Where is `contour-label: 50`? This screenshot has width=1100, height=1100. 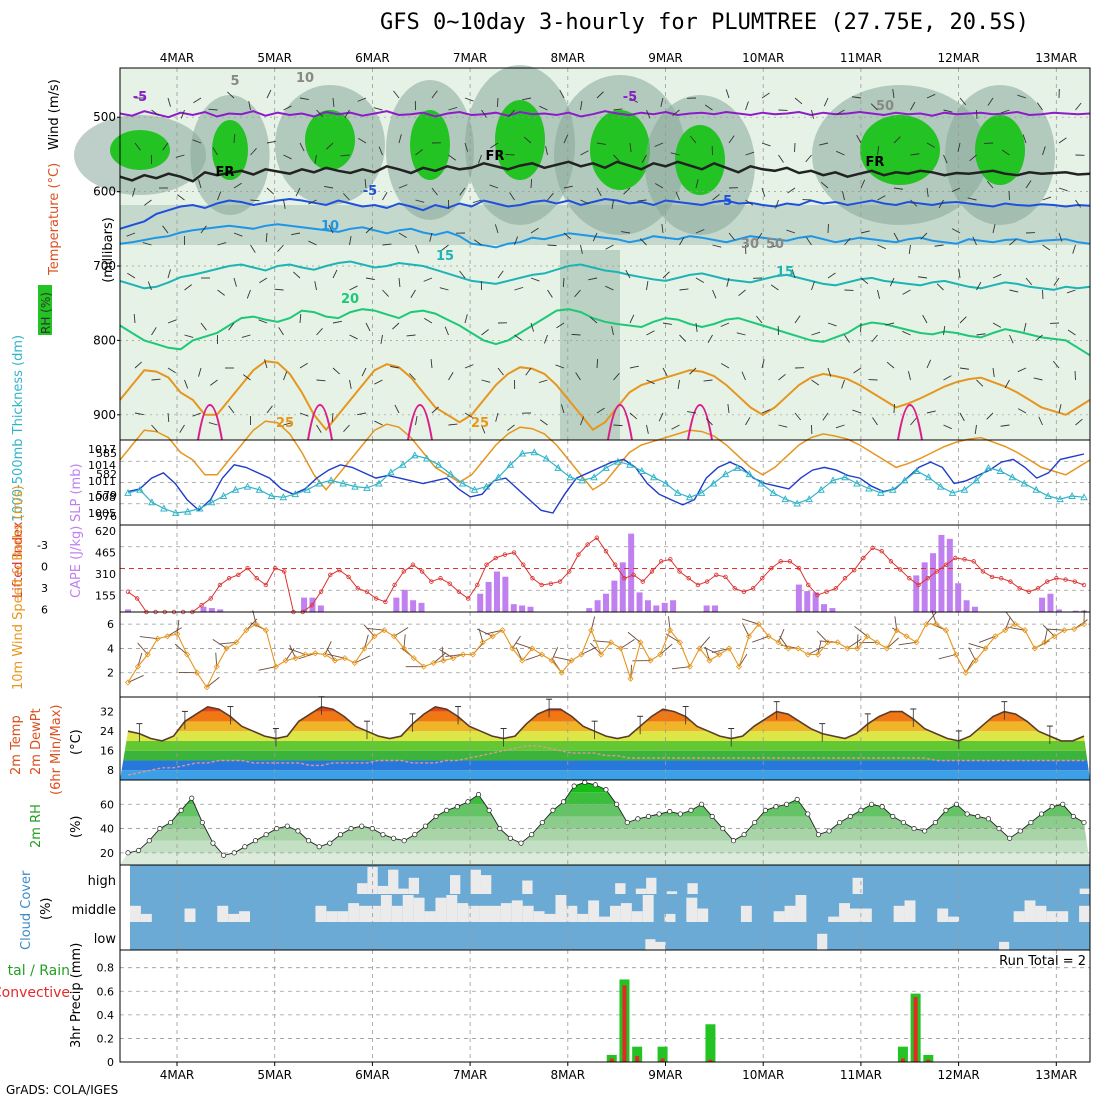
contour-label: 50 is located at coordinates (885, 106).